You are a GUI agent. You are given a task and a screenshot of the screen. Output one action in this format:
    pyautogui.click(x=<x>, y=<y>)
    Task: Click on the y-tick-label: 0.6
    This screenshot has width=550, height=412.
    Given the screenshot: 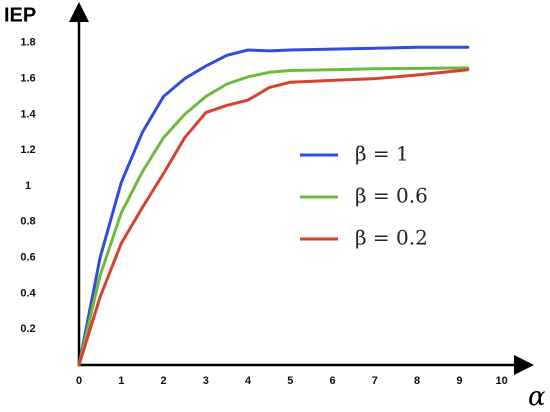 What is the action you would take?
    pyautogui.click(x=27, y=258)
    